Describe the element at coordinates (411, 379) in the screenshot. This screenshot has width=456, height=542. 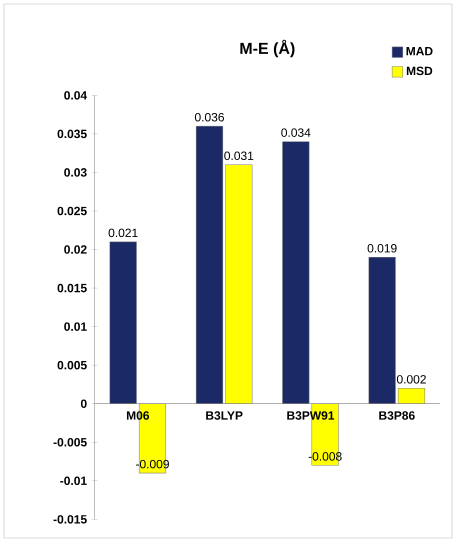
I see `data-label: 0.002` at that location.